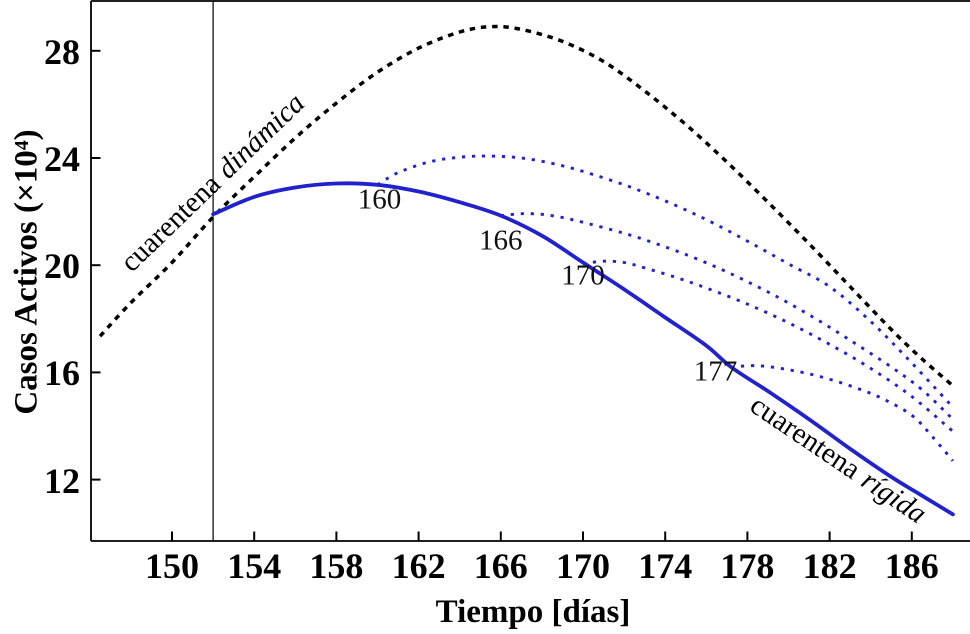 Image resolution: width=970 pixels, height=634 pixels. I want to click on x-tick-label: 170, so click(583, 566).